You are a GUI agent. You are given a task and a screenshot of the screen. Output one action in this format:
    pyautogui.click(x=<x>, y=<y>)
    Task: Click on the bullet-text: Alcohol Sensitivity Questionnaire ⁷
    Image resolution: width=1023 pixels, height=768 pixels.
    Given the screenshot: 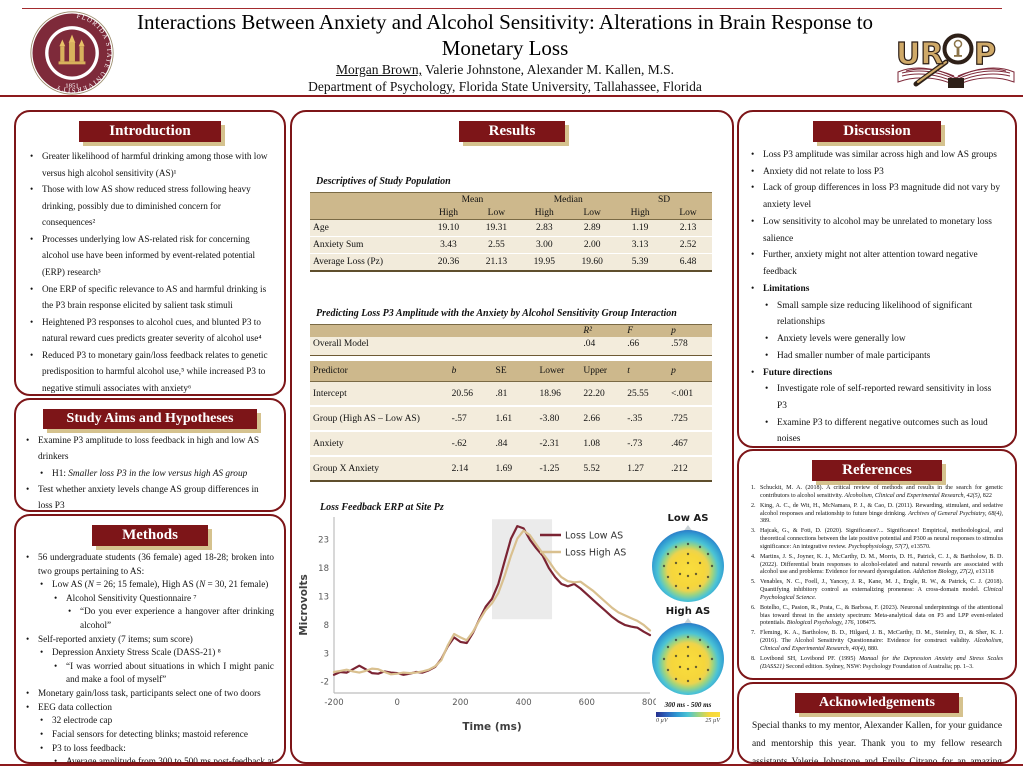 What is the action you would take?
    pyautogui.click(x=131, y=597)
    